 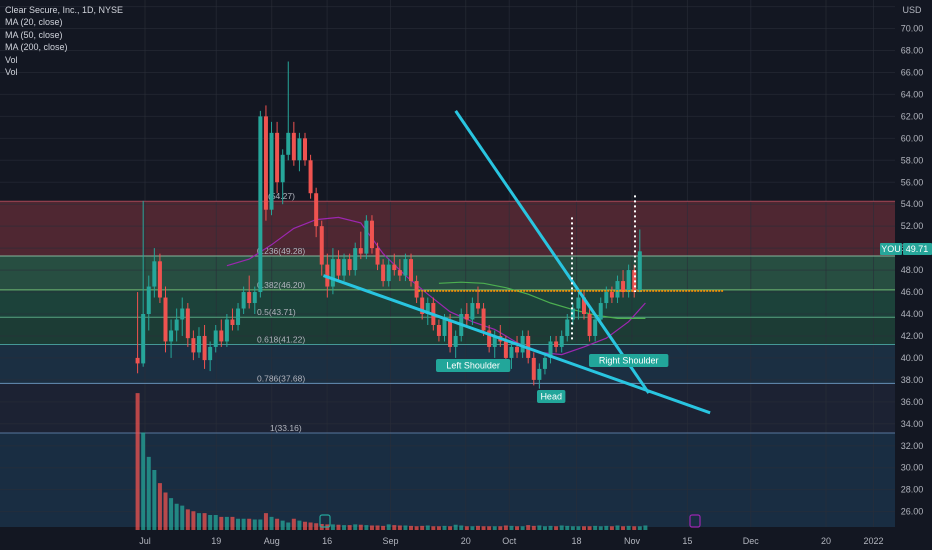 What do you see at coordinates (912, 72) in the screenshot?
I see `price-tick-label: 66.00` at bounding box center [912, 72].